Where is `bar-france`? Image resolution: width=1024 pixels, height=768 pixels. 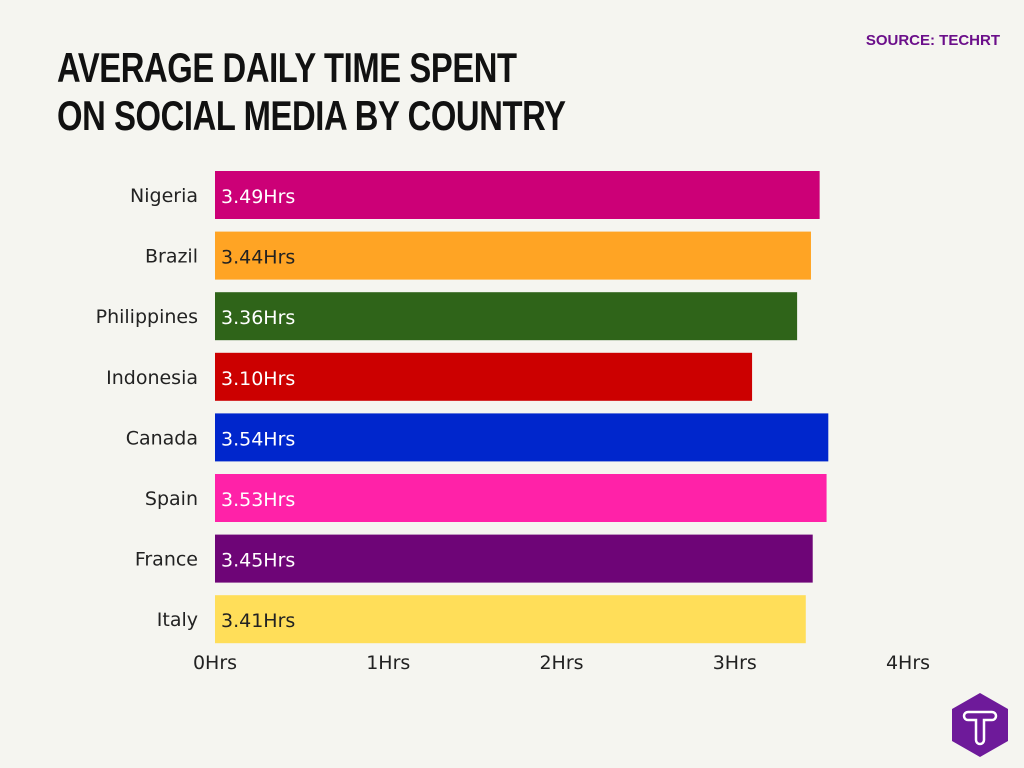
bar-france is located at coordinates (514, 558).